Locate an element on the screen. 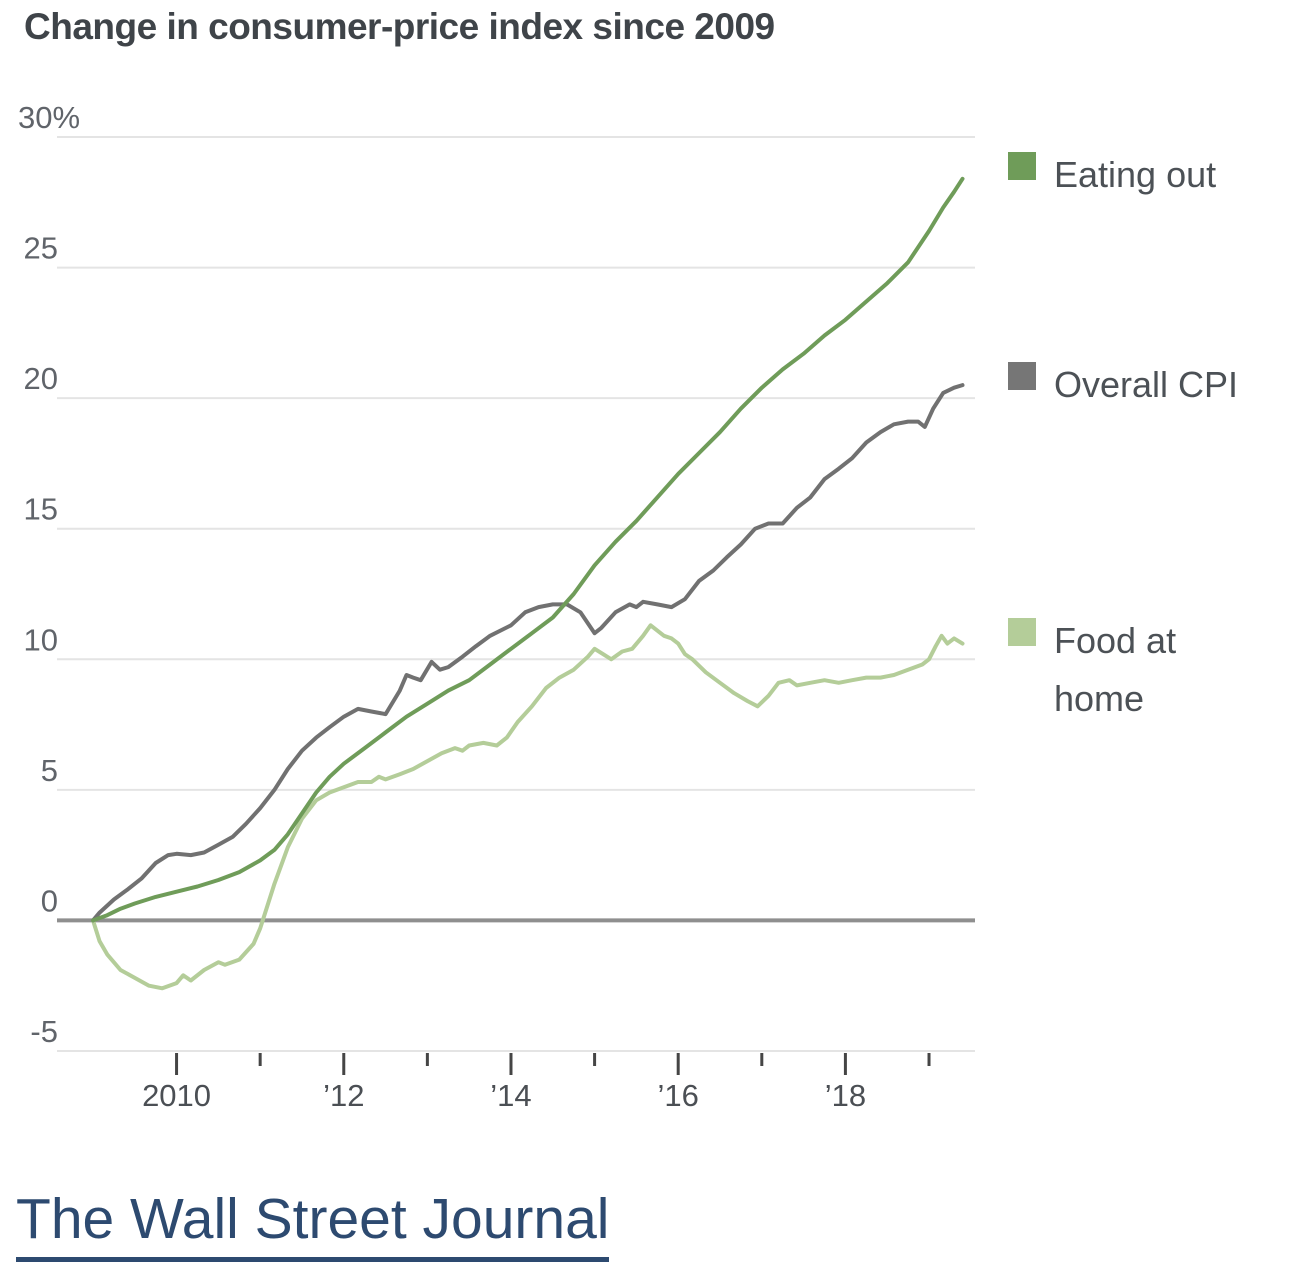 The width and height of the screenshot is (1304, 1268). source-attribution: The Wall Street Journal is located at coordinates (313, 1224).